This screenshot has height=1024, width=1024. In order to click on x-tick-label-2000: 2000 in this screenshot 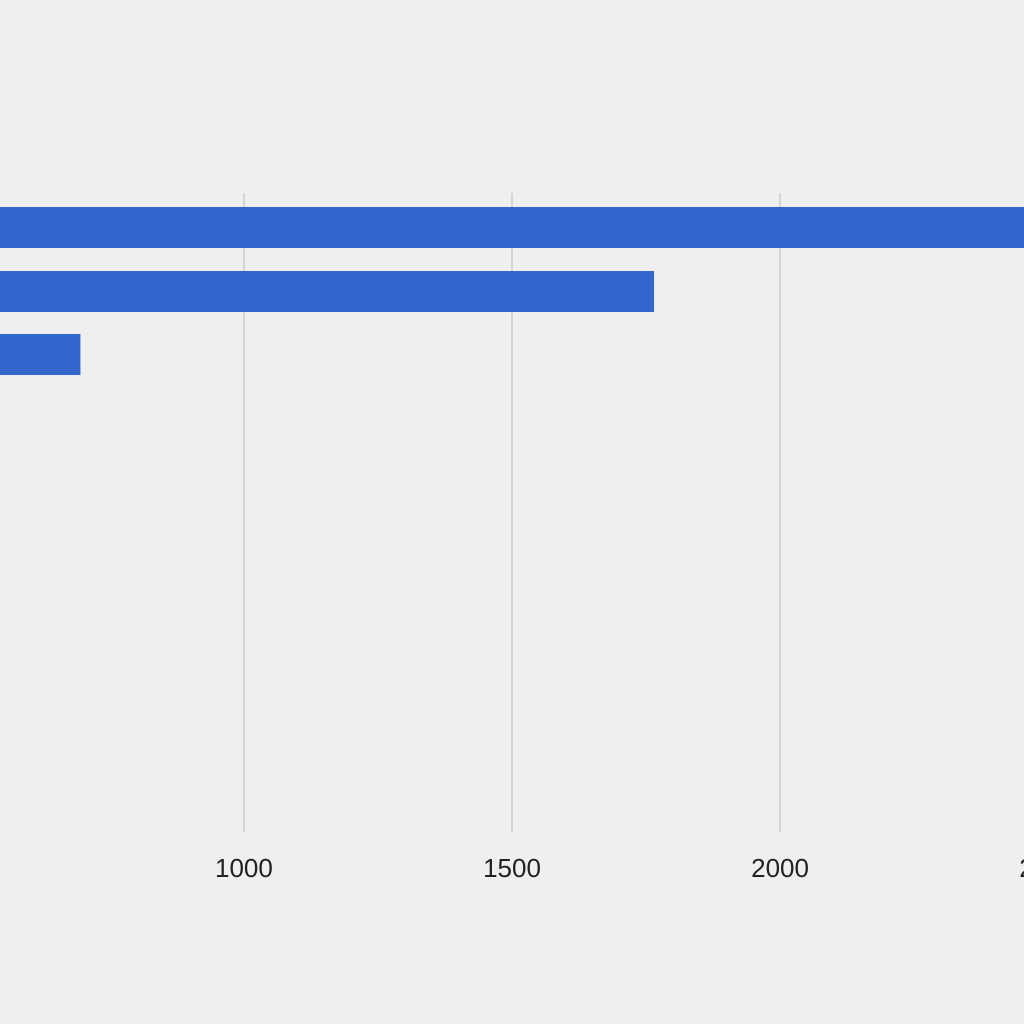, I will do `click(780, 868)`.